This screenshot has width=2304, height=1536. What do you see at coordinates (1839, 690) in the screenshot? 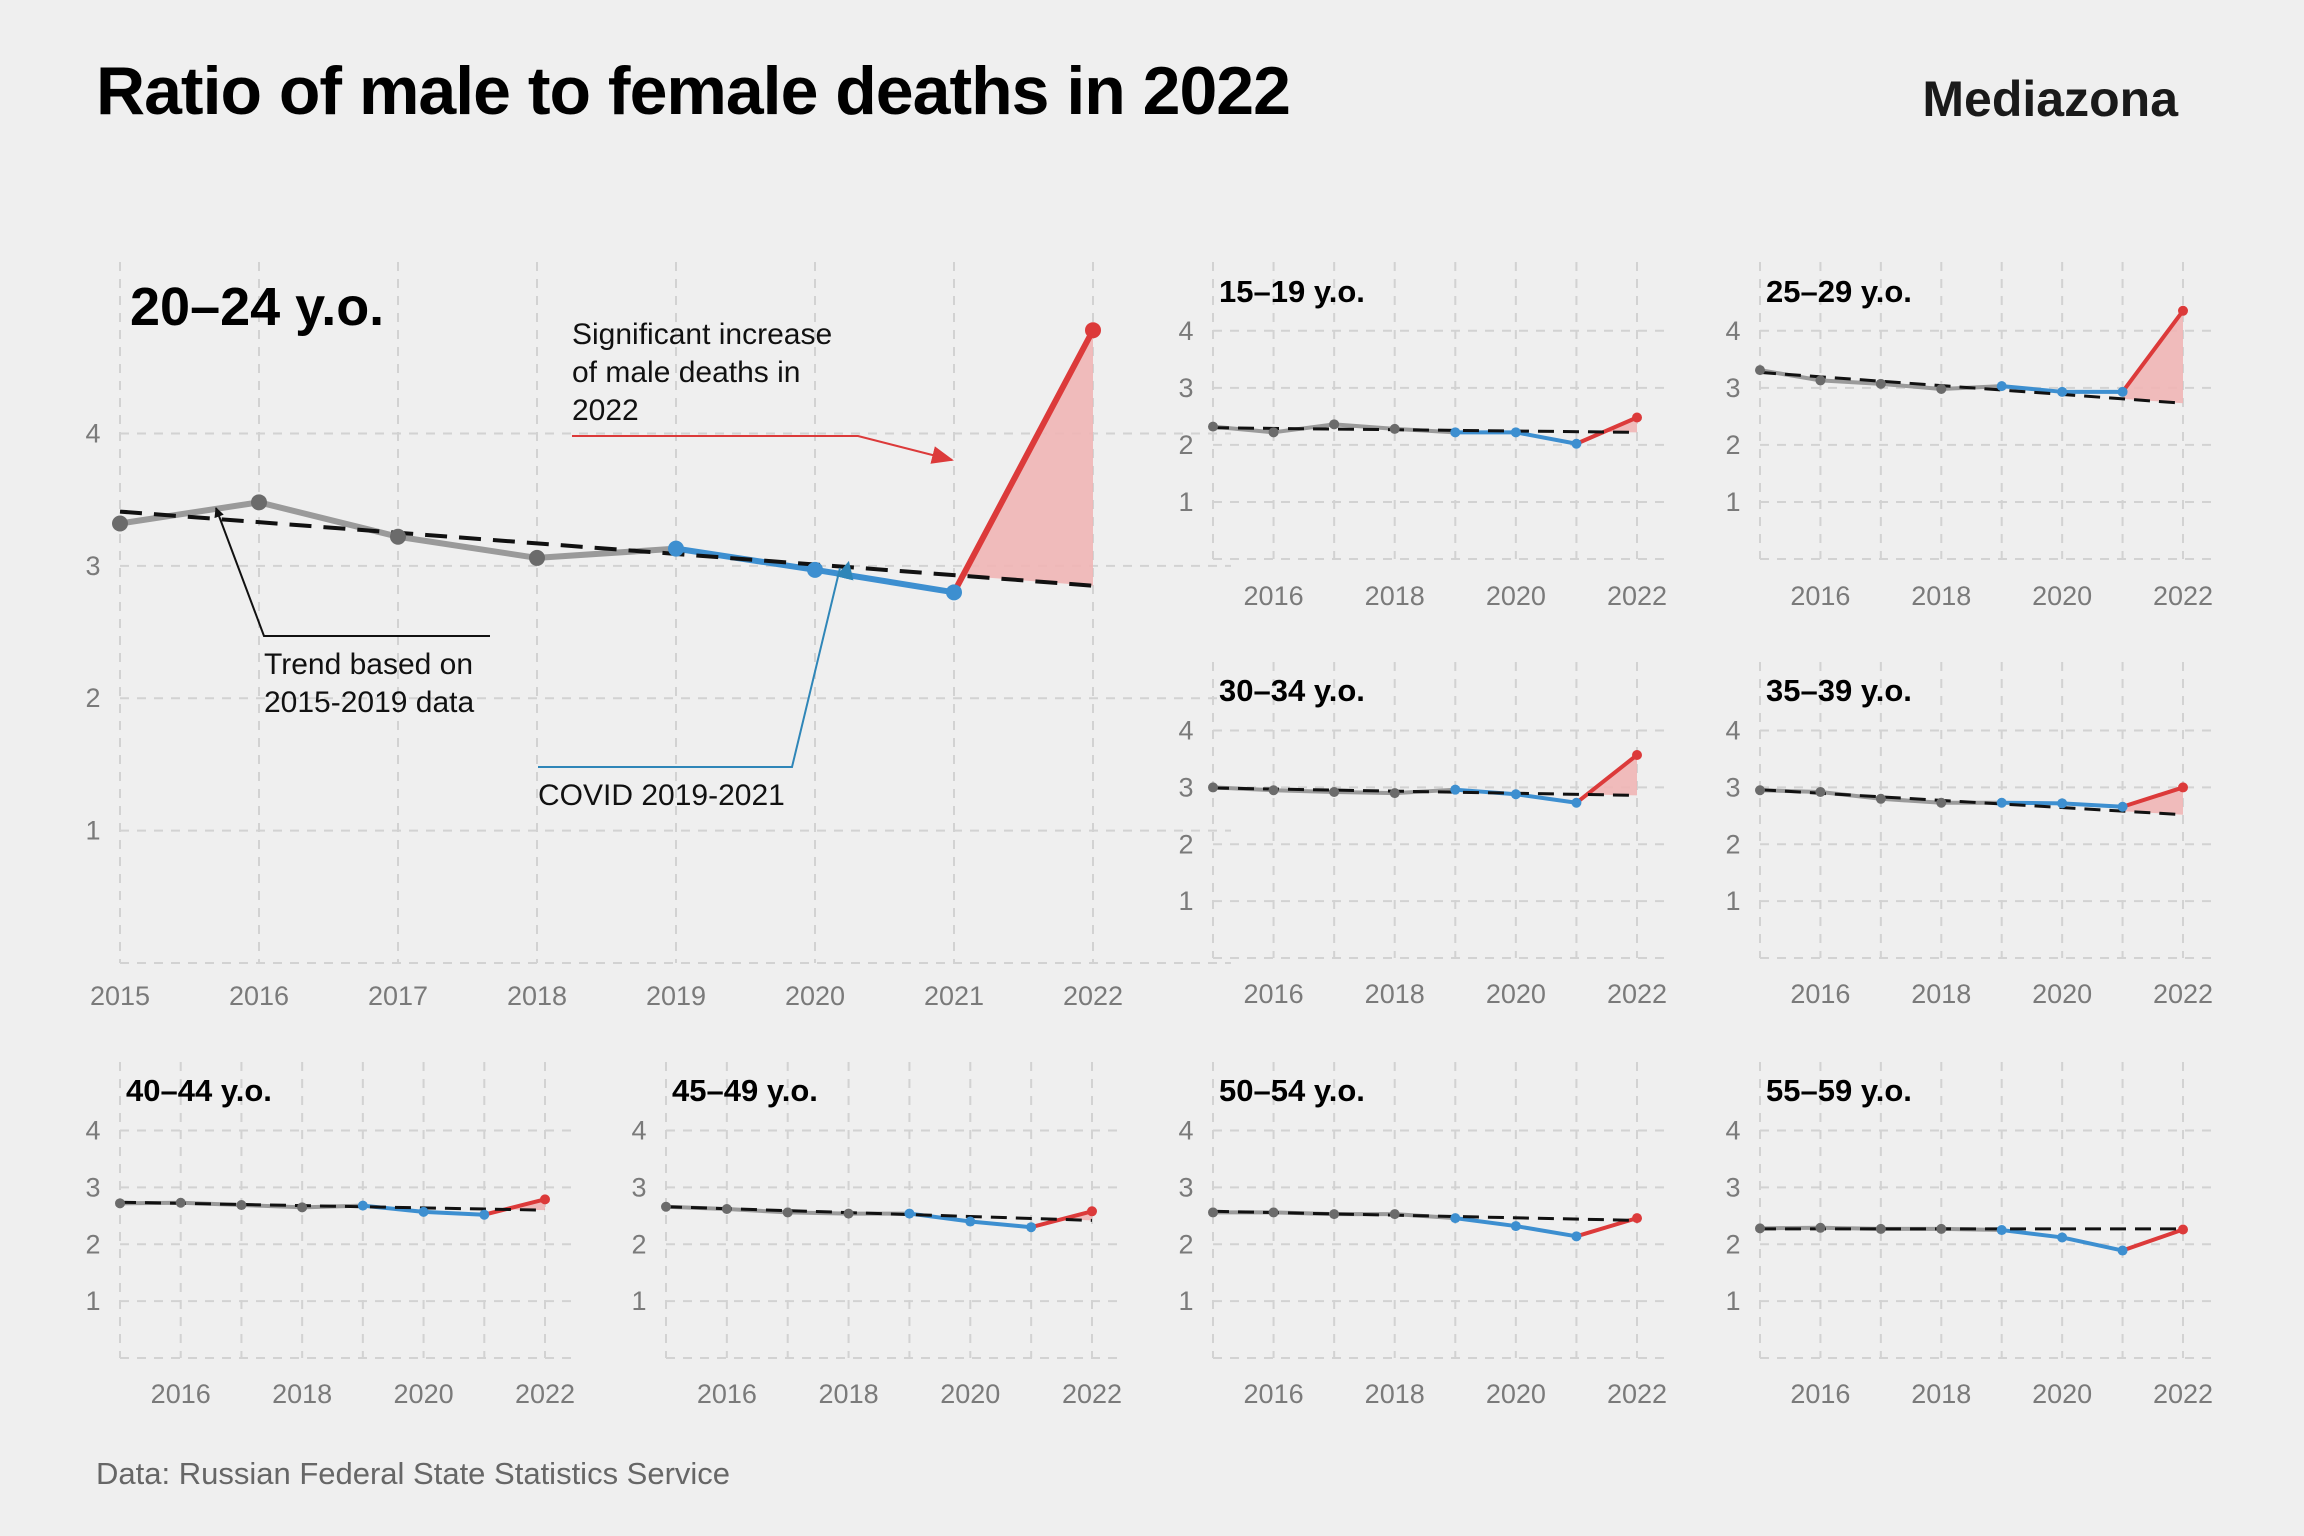
I see `panel-title: 35–39 y.o.` at bounding box center [1839, 690].